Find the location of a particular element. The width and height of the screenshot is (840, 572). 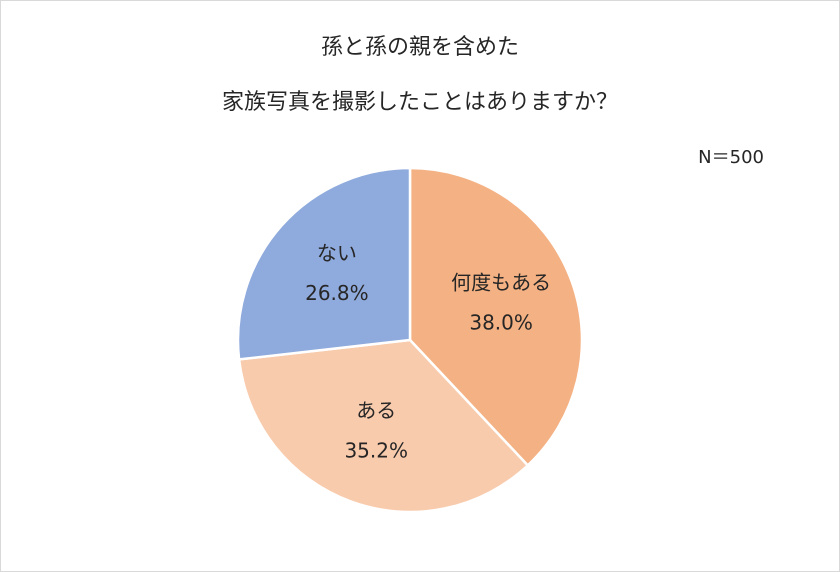

slice-value-label: 38.0% is located at coordinates (501, 322).